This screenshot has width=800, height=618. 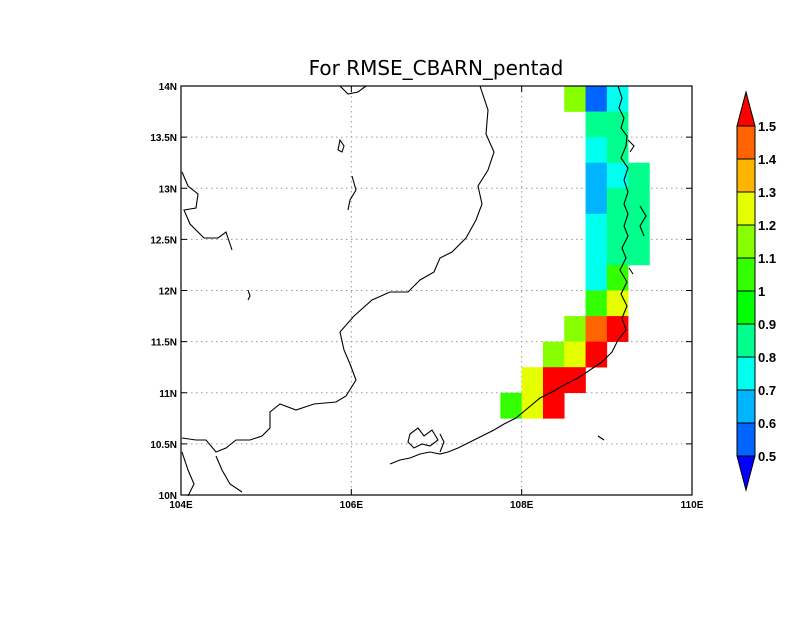 What do you see at coordinates (168, 496) in the screenshot?
I see `y-tick-label: 10N` at bounding box center [168, 496].